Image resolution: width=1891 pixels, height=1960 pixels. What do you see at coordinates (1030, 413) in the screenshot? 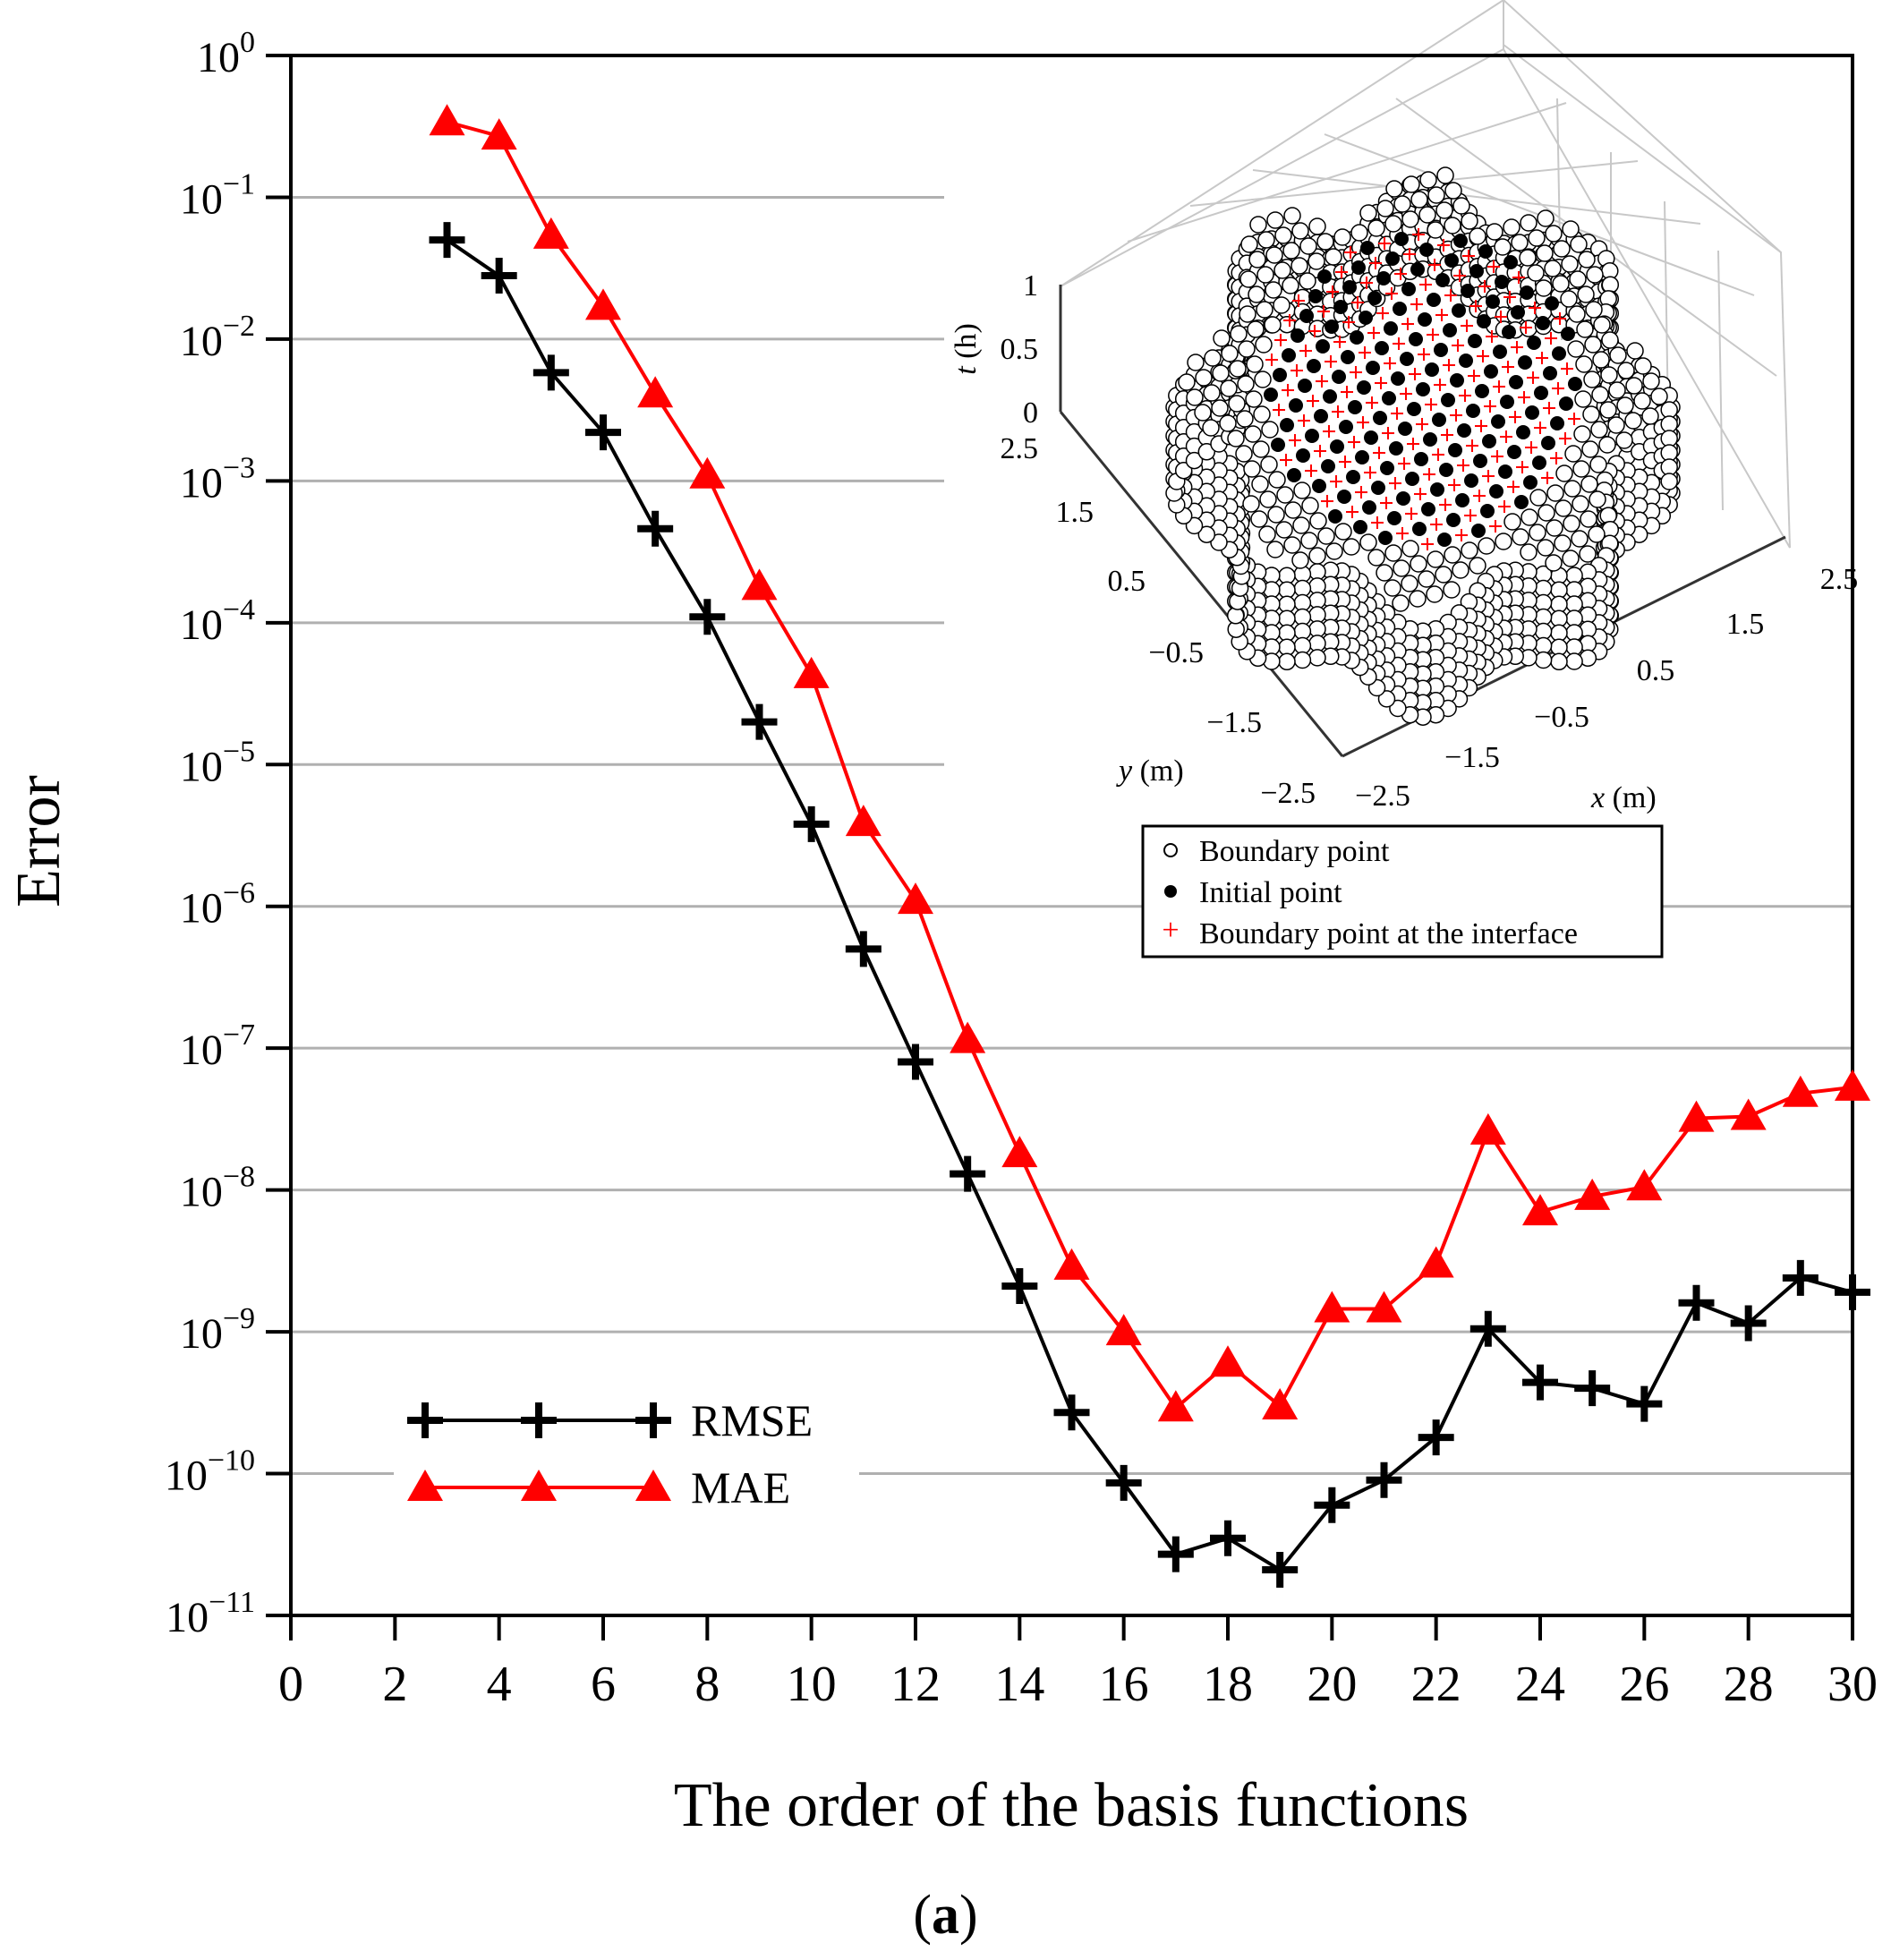
I see `inset-z-tick-label: 0` at bounding box center [1030, 413].